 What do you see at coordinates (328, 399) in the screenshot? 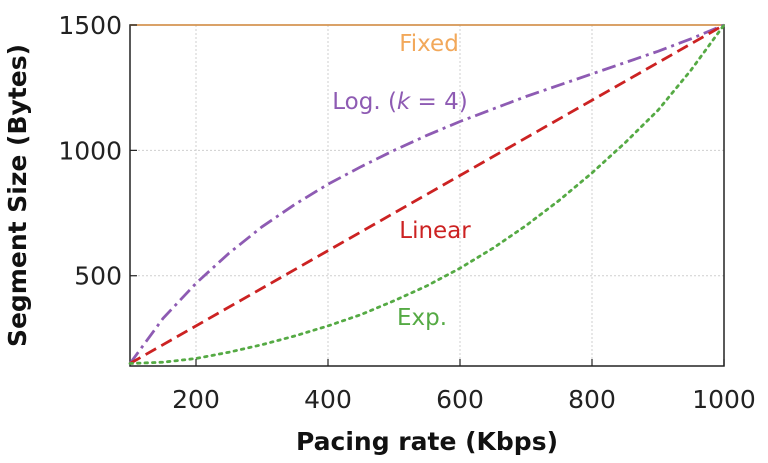
I see `x-tick-label: 400` at bounding box center [328, 399].